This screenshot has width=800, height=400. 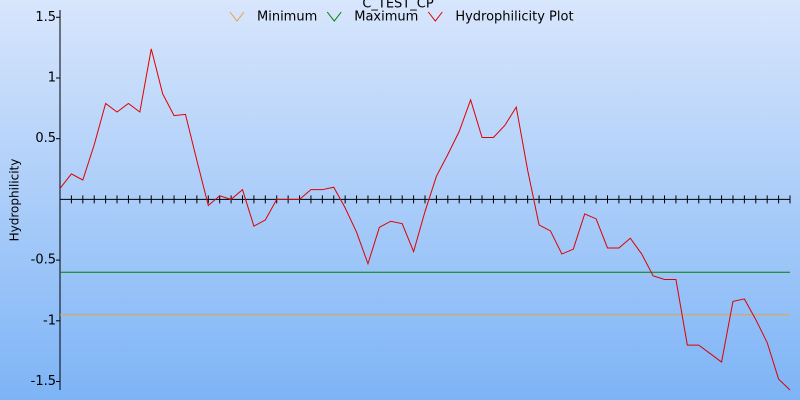 What do you see at coordinates (287, 17) in the screenshot?
I see `legend-label: Minimum` at bounding box center [287, 17].